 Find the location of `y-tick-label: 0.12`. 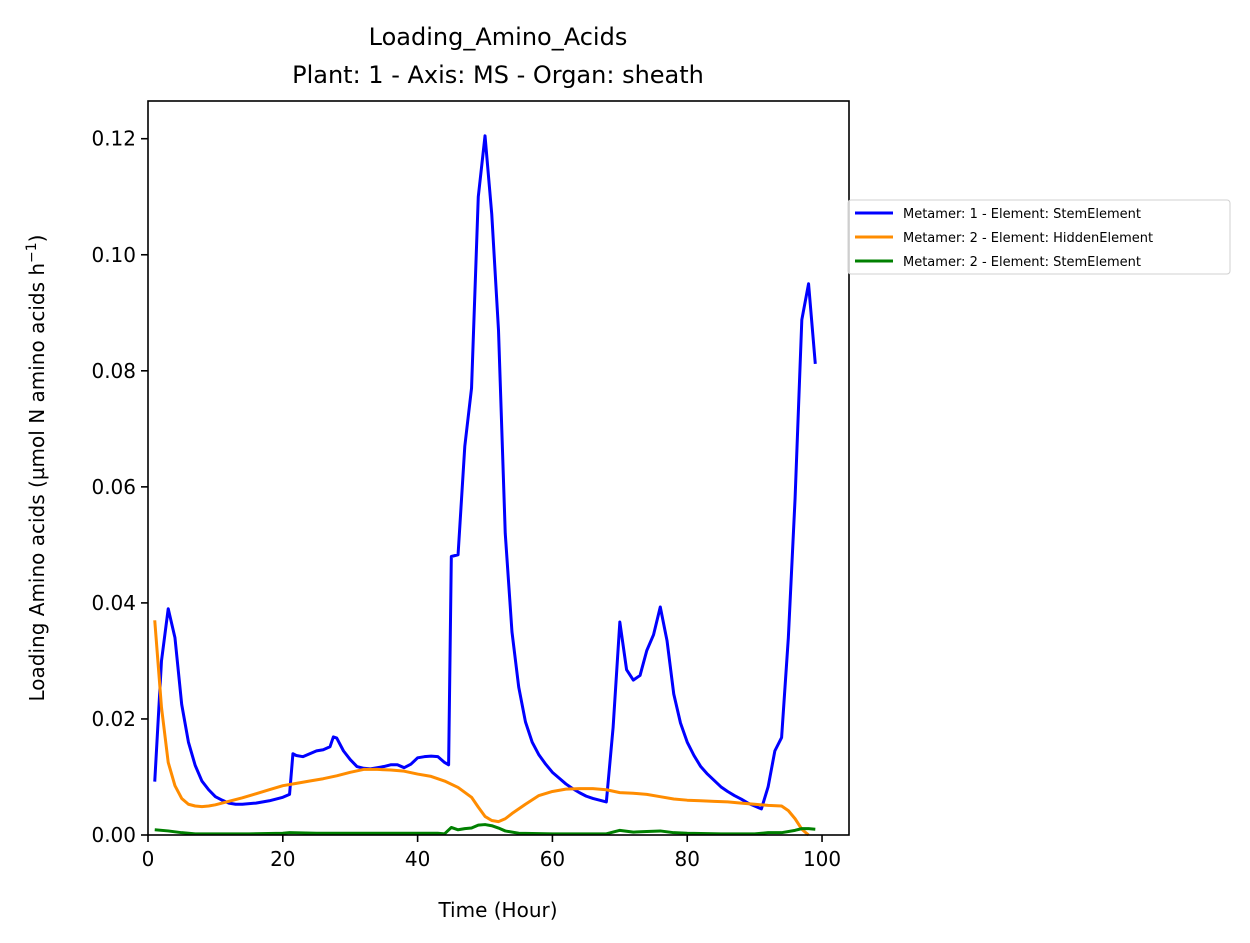

y-tick-label: 0.12 is located at coordinates (113, 139).